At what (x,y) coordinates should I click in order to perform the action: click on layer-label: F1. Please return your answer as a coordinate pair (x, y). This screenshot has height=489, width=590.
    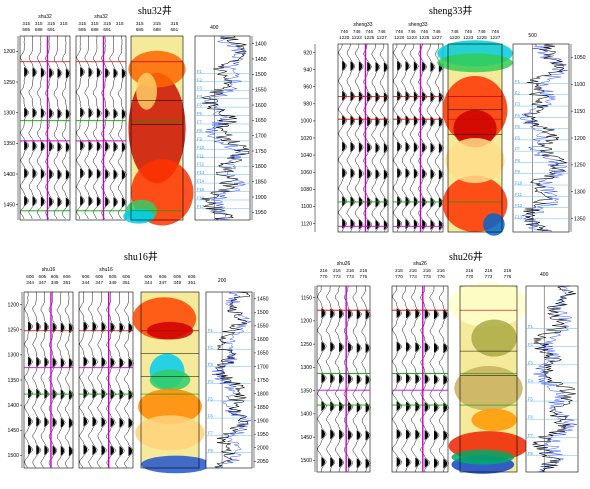
    Looking at the image, I should click on (211, 330).